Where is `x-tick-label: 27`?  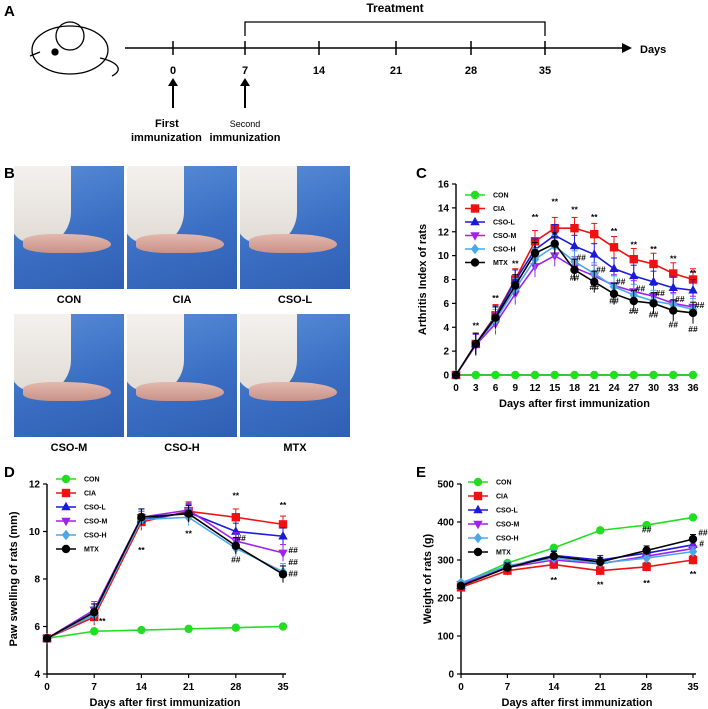 x-tick-label: 27 is located at coordinates (634, 388).